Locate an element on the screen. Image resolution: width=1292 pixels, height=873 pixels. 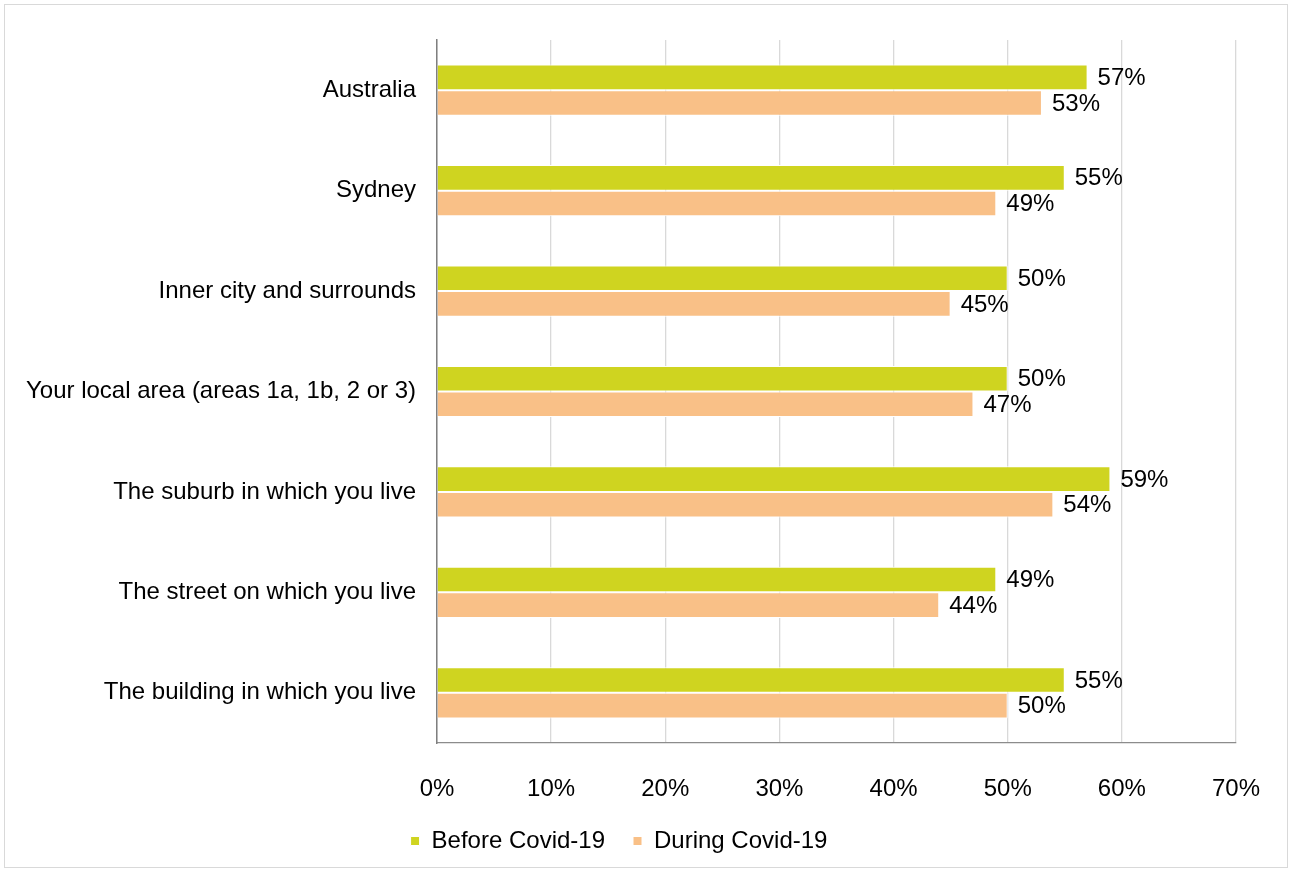
x-tick-label: 70% is located at coordinates (1236, 788).